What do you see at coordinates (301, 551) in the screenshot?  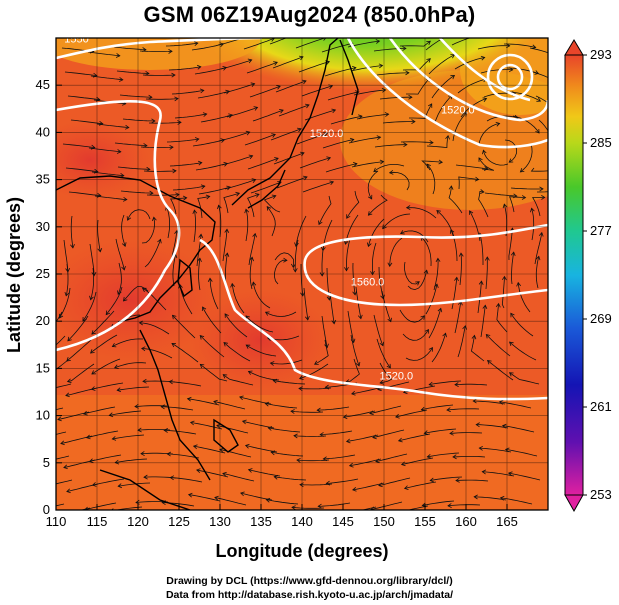 I see `x-axis-label: Longitude (degrees)` at bounding box center [301, 551].